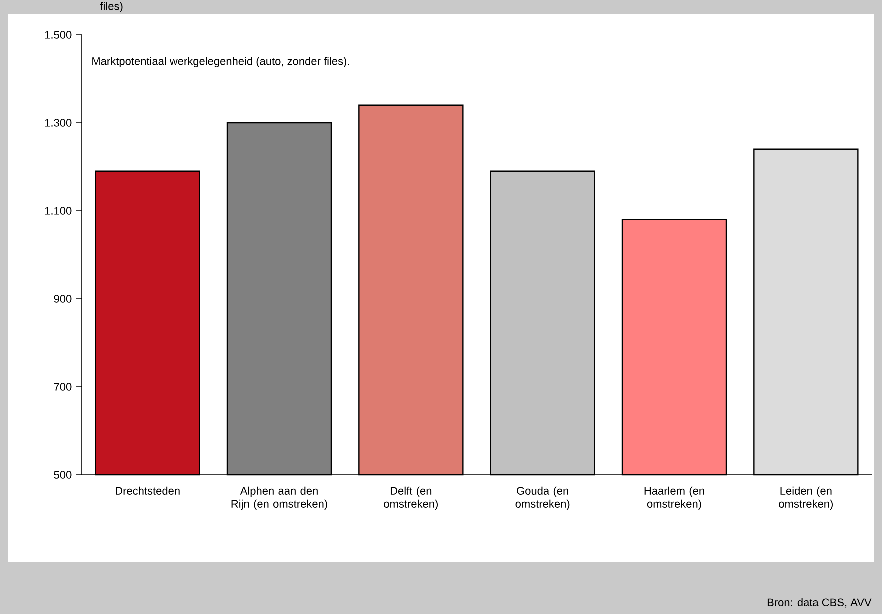 The width and height of the screenshot is (882, 614). Describe the element at coordinates (63, 387) in the screenshot. I see `y-tick-label: 700` at that location.